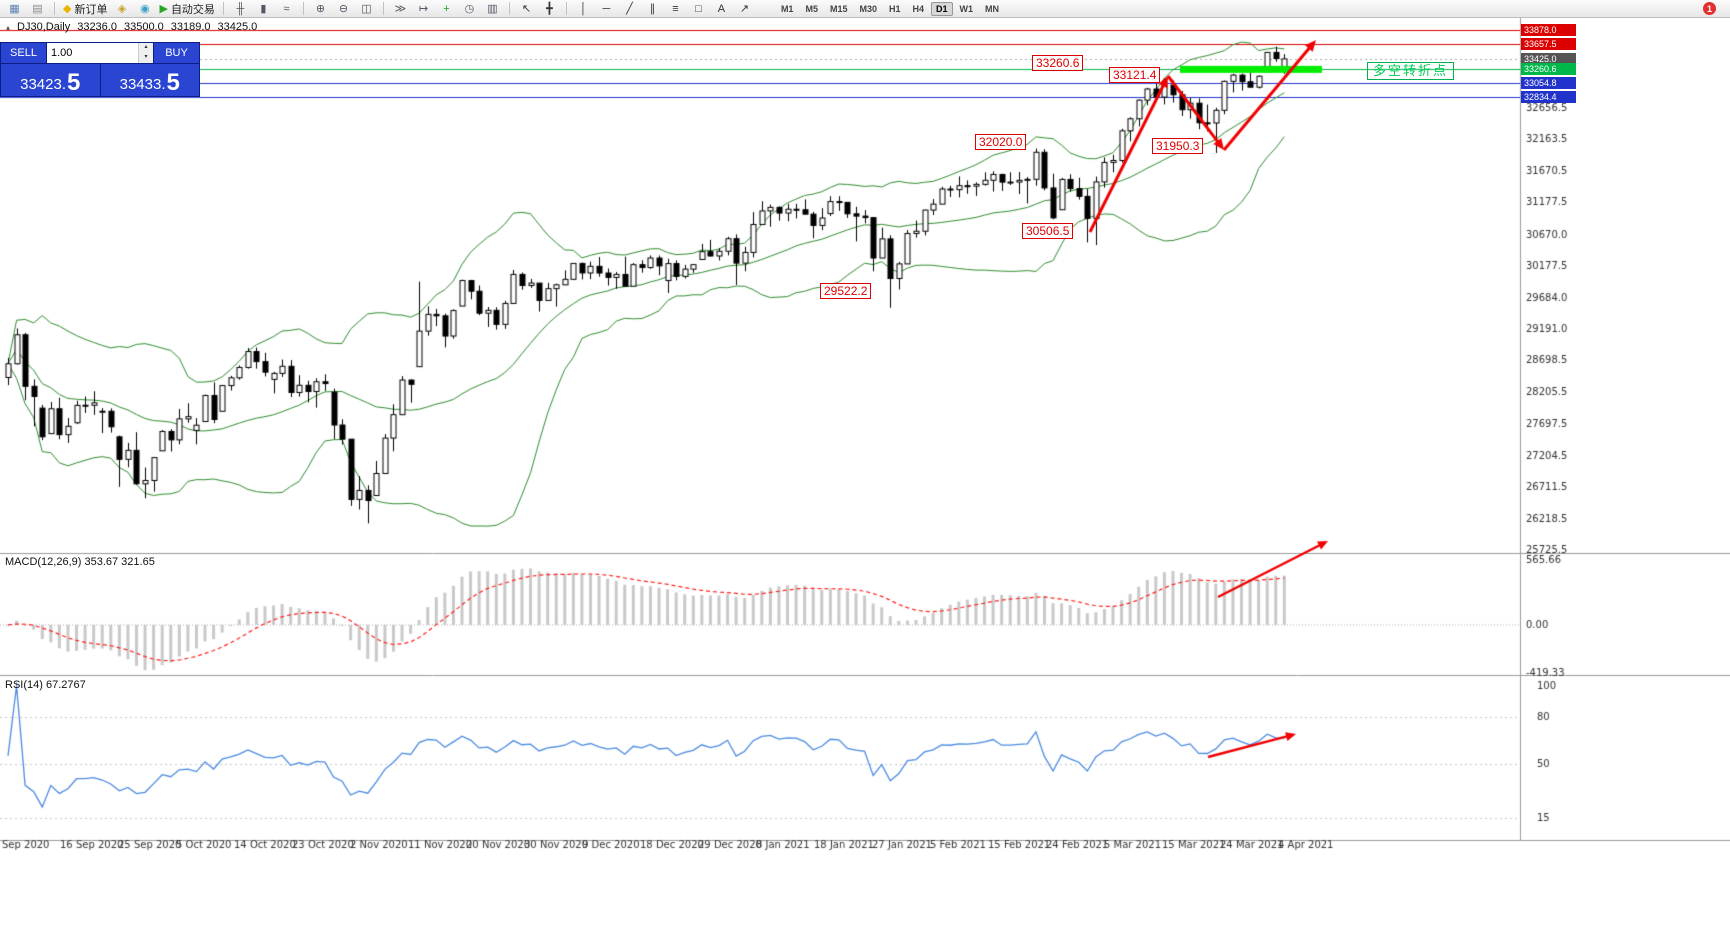  I want to click on sell-price-big-digit: 5, so click(74, 82).